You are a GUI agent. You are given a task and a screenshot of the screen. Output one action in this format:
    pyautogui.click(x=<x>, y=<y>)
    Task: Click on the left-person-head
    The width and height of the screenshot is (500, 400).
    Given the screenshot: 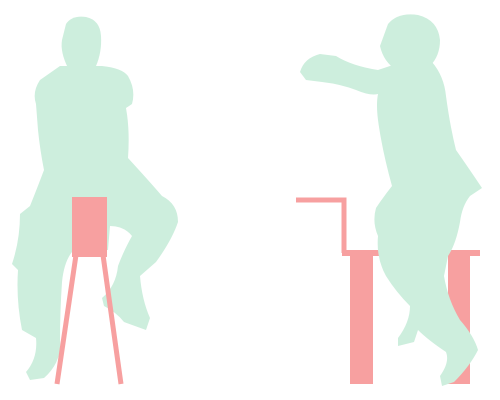 What is the action you would take?
    pyautogui.click(x=81, y=42)
    